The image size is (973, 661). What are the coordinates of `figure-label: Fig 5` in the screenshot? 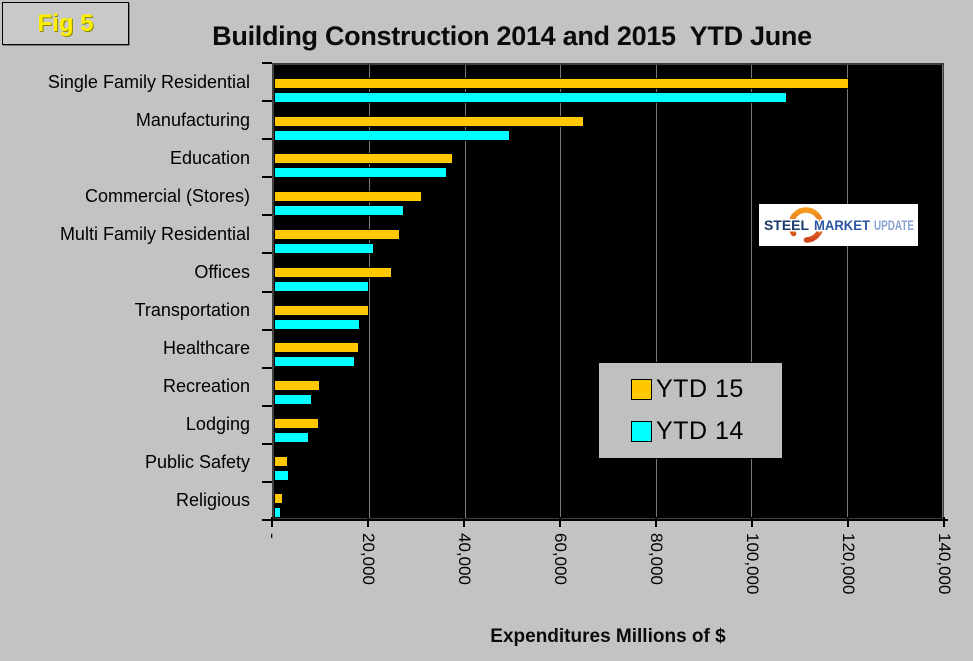 It's located at (65, 23).